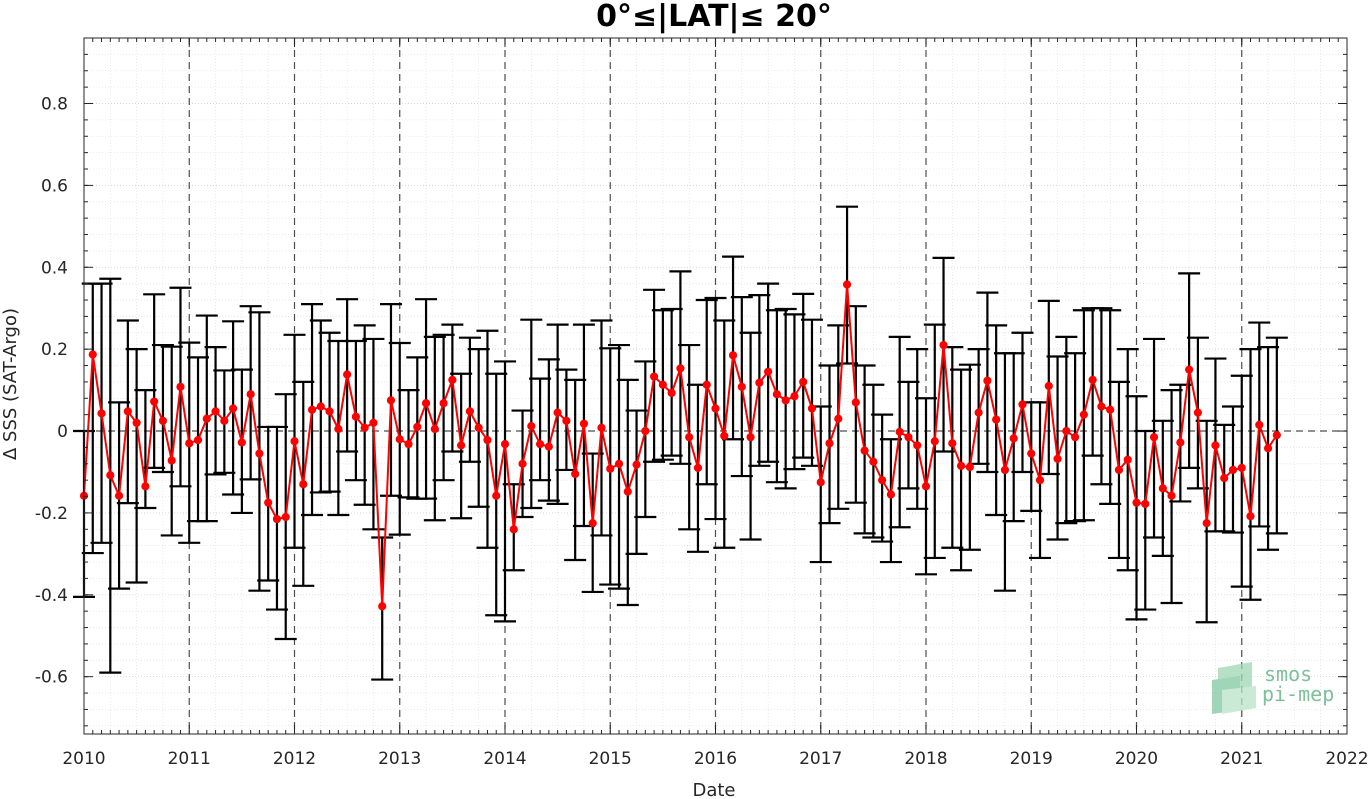  Describe the element at coordinates (54, 350) in the screenshot. I see `y-tick-label: 0.2` at that location.